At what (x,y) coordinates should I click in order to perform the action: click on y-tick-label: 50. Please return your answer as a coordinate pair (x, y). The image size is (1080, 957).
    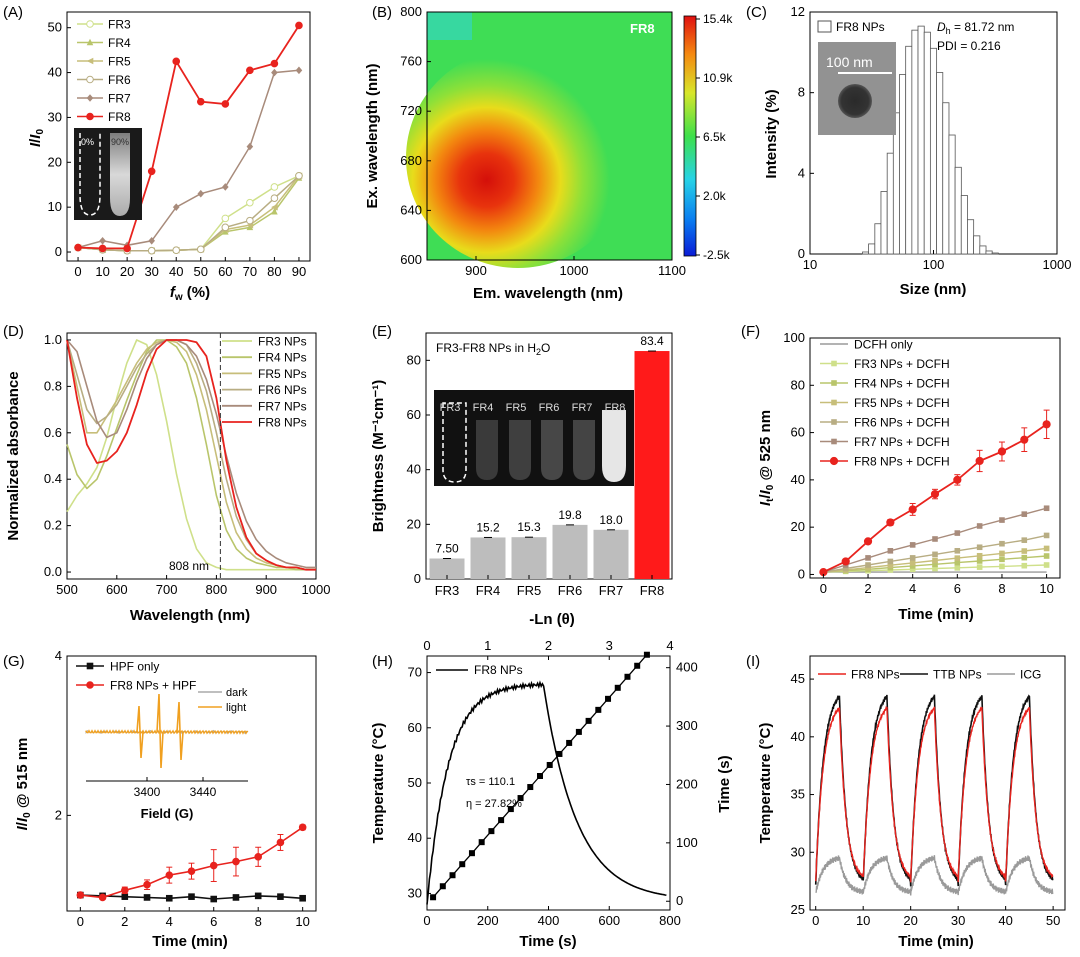
    Looking at the image, I should click on (415, 782).